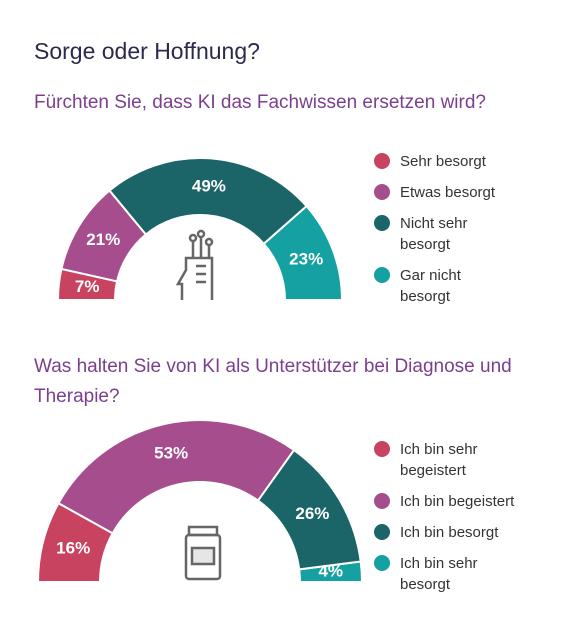 This screenshot has height=635, width=580. Describe the element at coordinates (439, 460) in the screenshot. I see `legend-label: Ich bin sehr begeistert` at that location.